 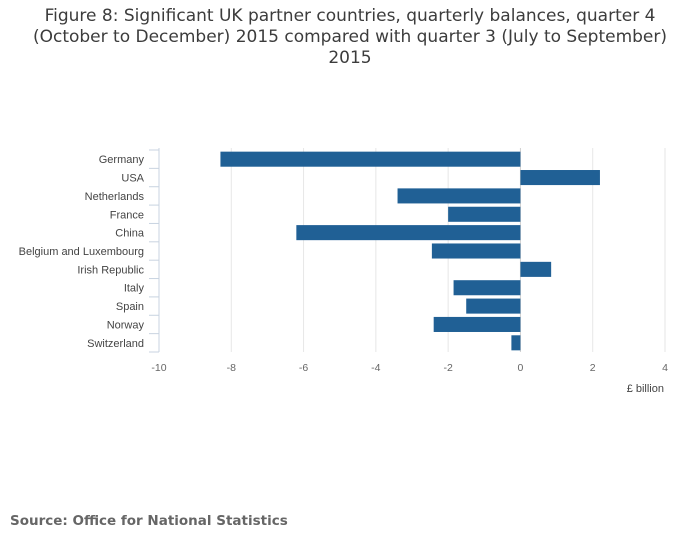 I want to click on category-label: Germany, so click(x=122, y=160).